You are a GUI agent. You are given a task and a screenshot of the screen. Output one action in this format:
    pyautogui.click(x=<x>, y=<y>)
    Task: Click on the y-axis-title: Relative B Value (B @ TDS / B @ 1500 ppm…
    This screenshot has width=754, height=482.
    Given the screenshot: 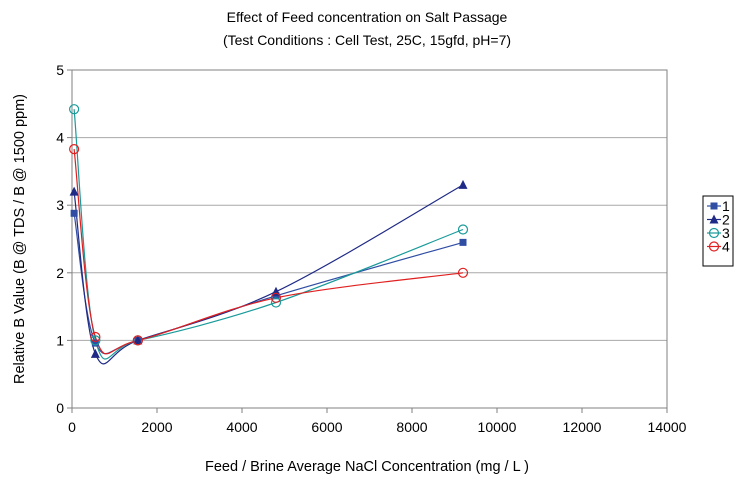 What is the action you would take?
    pyautogui.click(x=20, y=239)
    